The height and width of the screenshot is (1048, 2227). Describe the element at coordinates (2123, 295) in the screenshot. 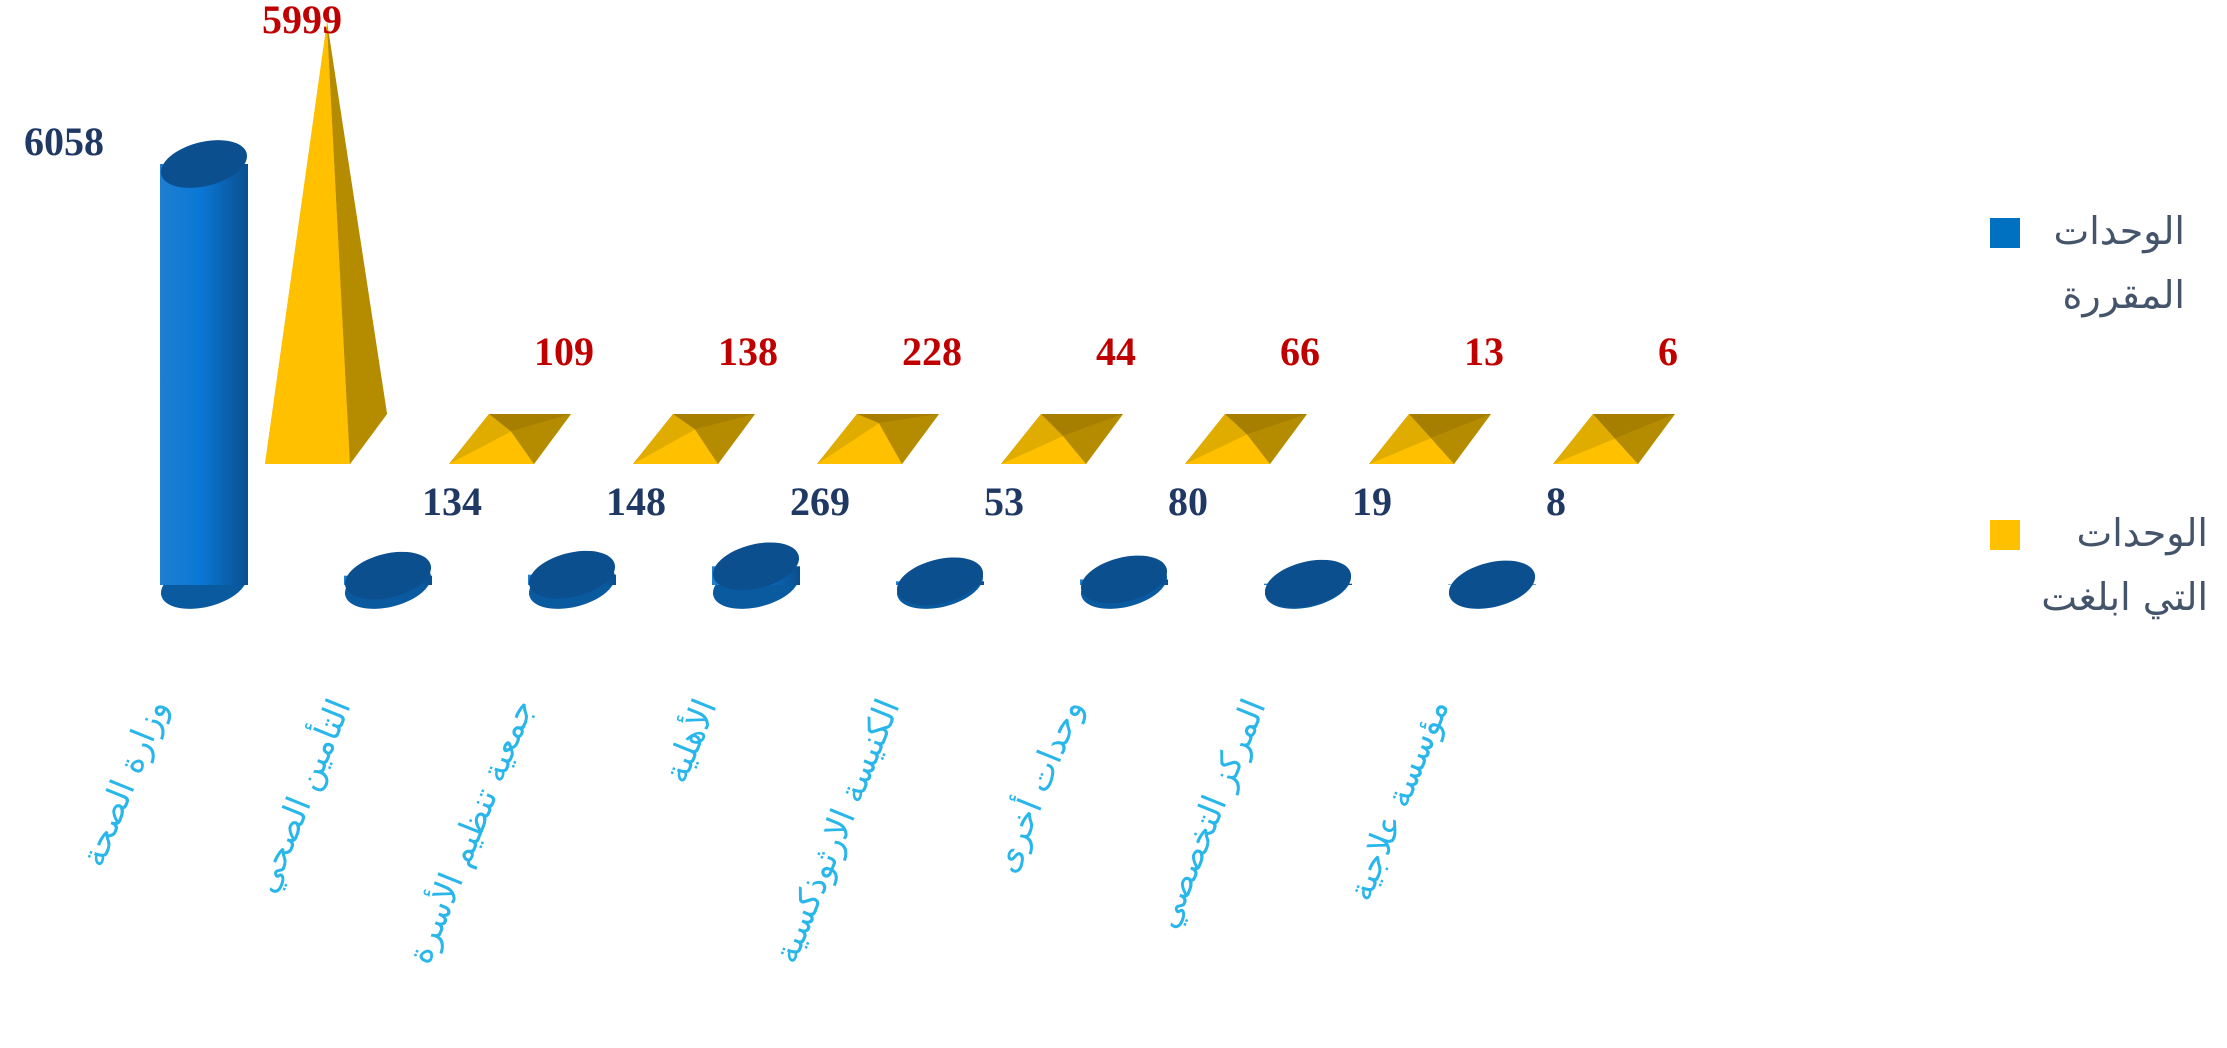

I see `legend-line: المقررة` at that location.